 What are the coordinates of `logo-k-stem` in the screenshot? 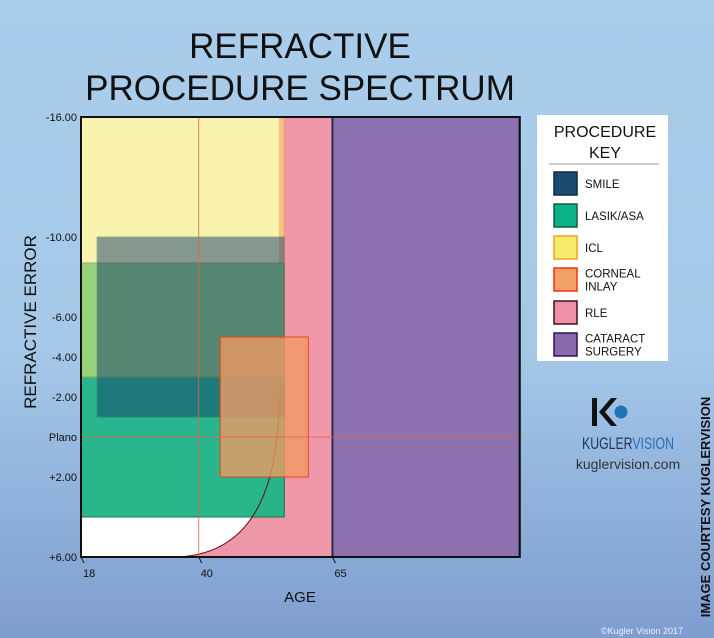 It's located at (594, 412).